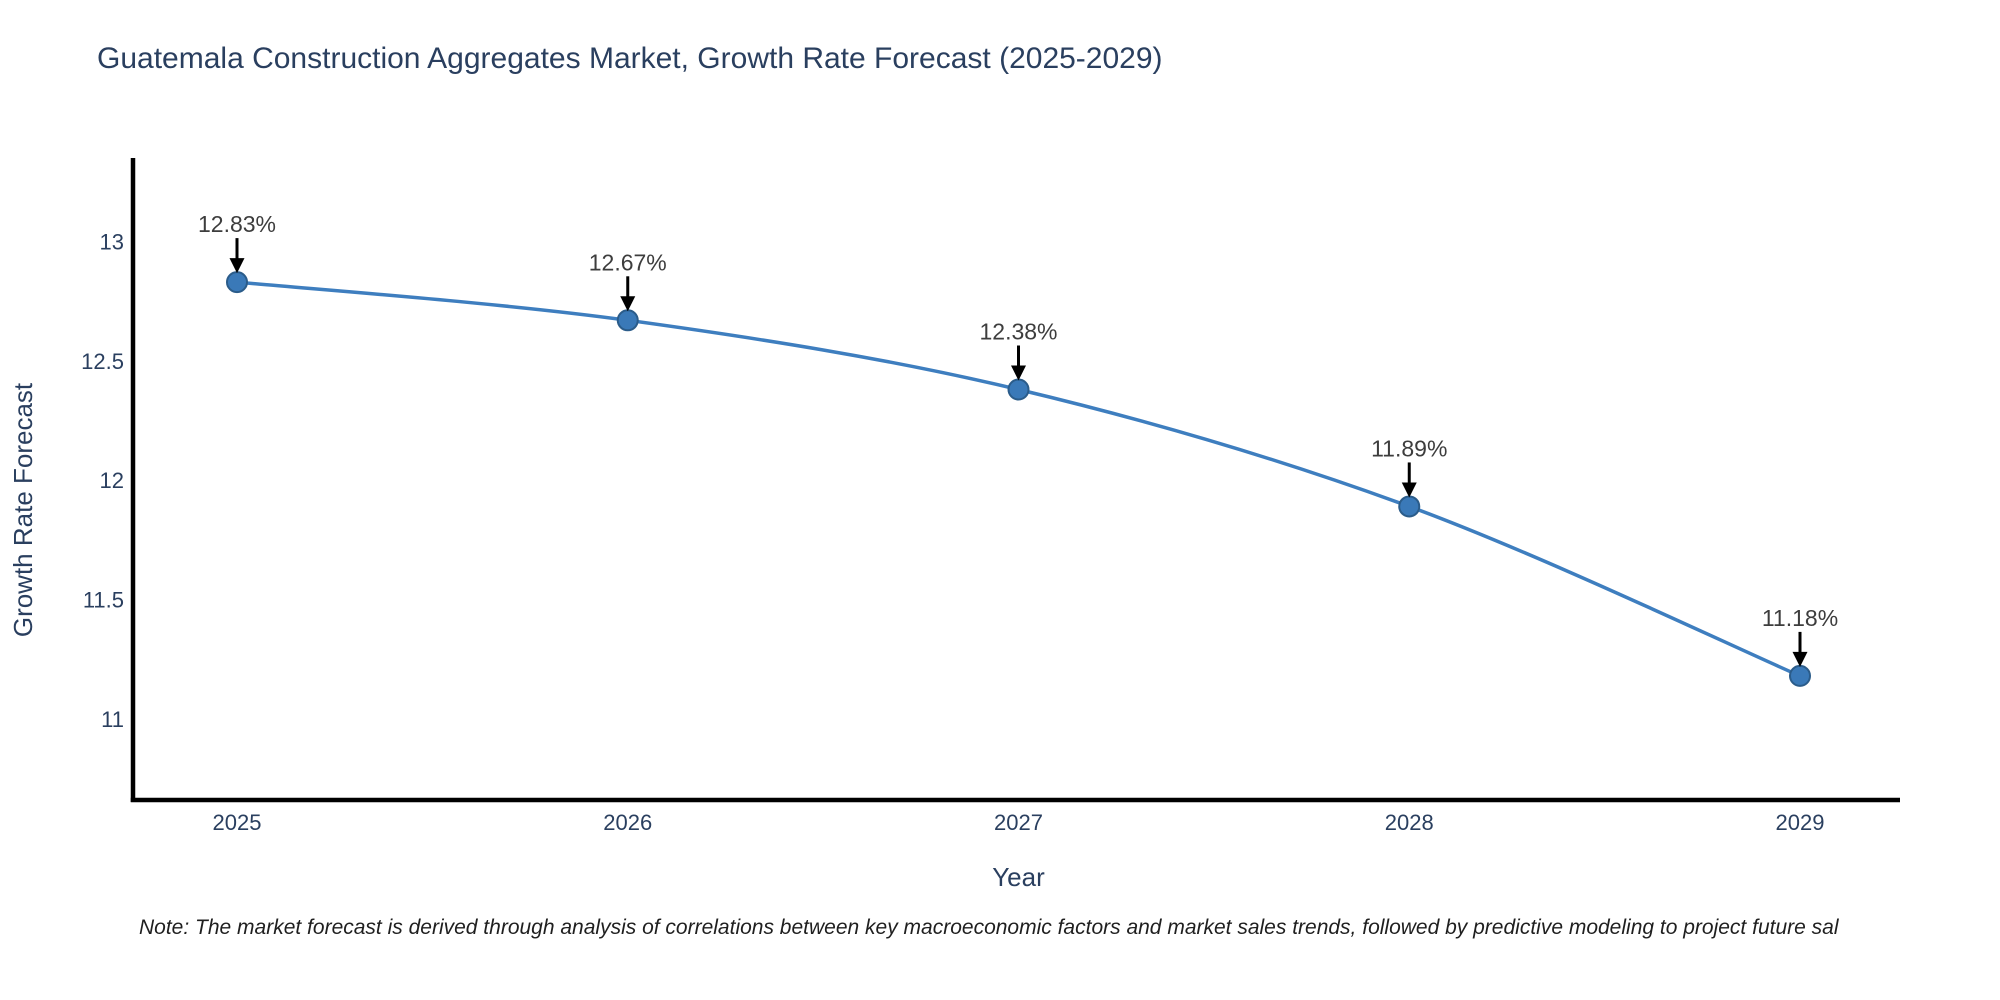 This screenshot has height=1000, width=2000. Describe the element at coordinates (1018, 877) in the screenshot. I see `x-axis-title: Year` at that location.